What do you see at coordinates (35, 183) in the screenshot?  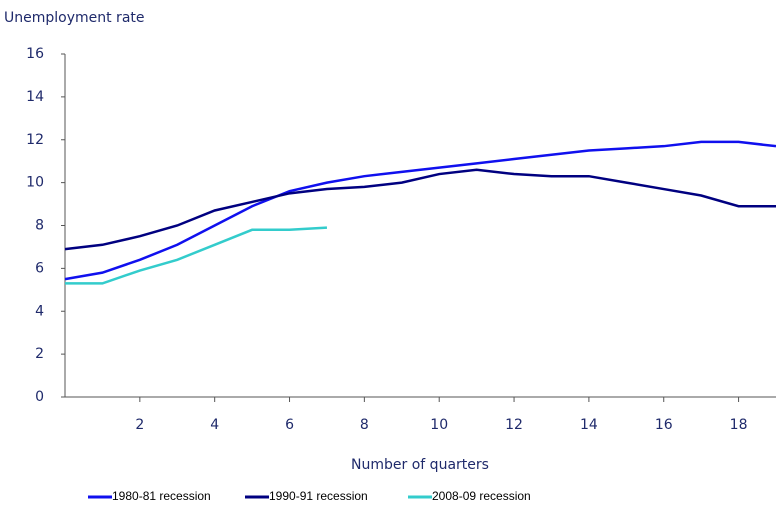 I see `y-tick-label: 10` at bounding box center [35, 183].